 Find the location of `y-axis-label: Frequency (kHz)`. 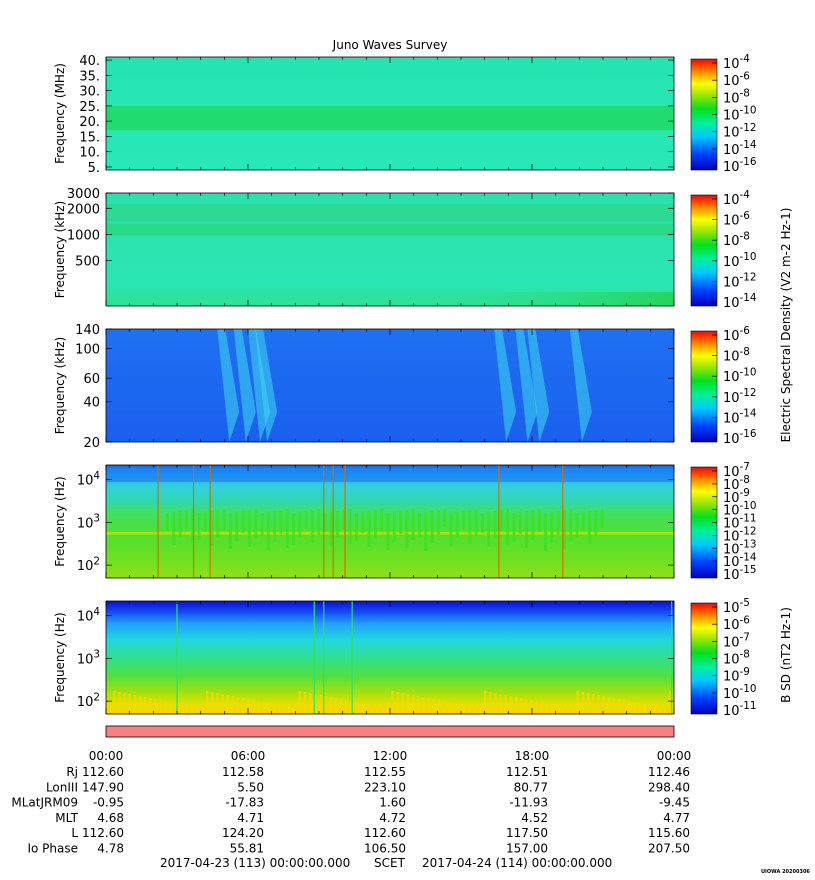

y-axis-label: Frequency (kHz) is located at coordinates (60, 249).